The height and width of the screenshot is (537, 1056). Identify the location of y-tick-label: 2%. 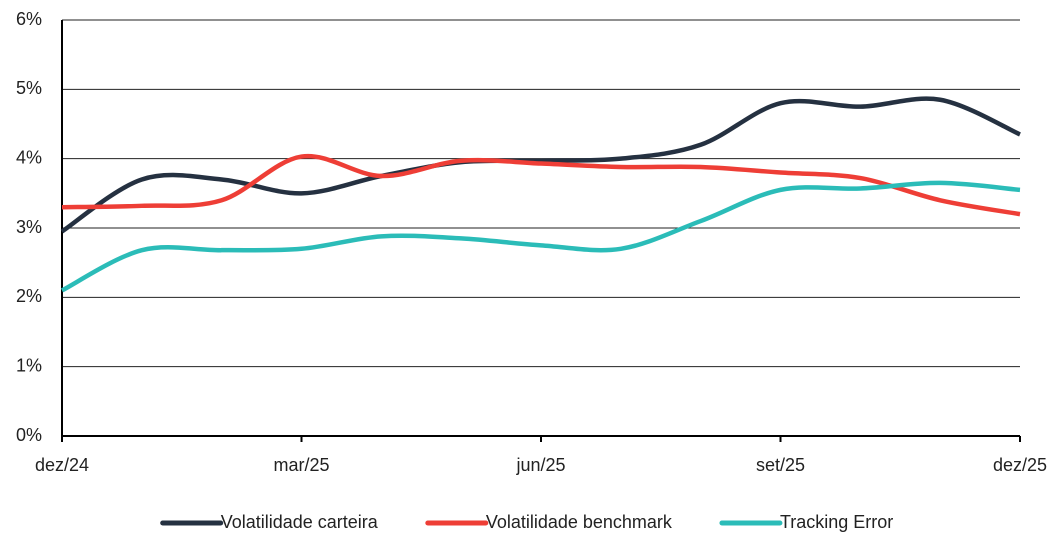
(29, 296).